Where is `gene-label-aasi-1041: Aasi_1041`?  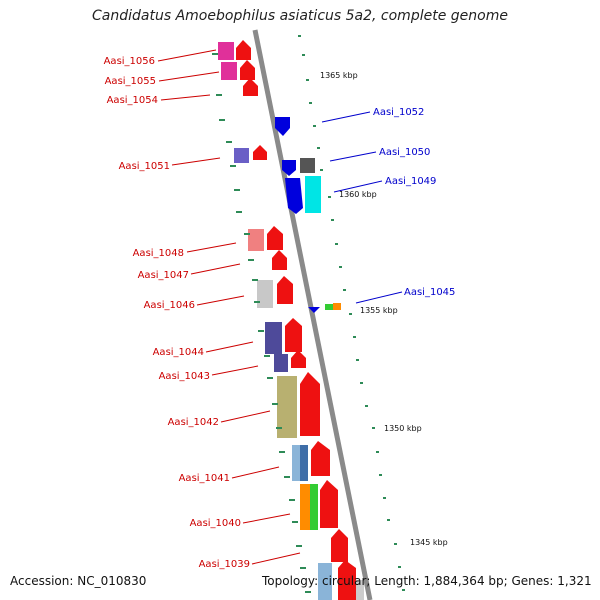 gene-label-aasi-1041: Aasi_1041 is located at coordinates (204, 478).